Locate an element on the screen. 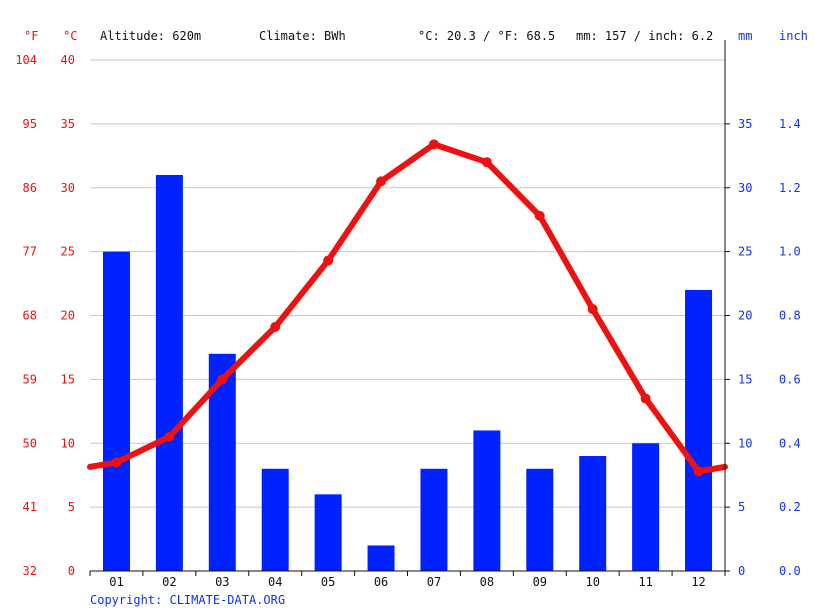 This screenshot has width=815, height=611. inch-unit-label: inch is located at coordinates (793, 36).